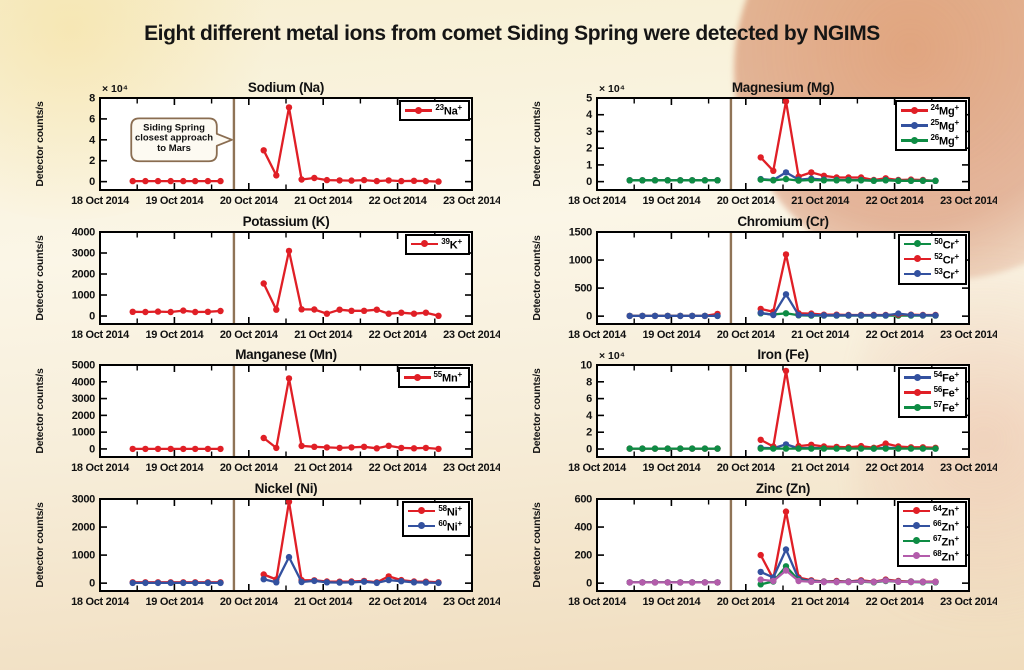 The height and width of the screenshot is (670, 1024). I want to click on legend-label: 25Mg+, so click(945, 125).